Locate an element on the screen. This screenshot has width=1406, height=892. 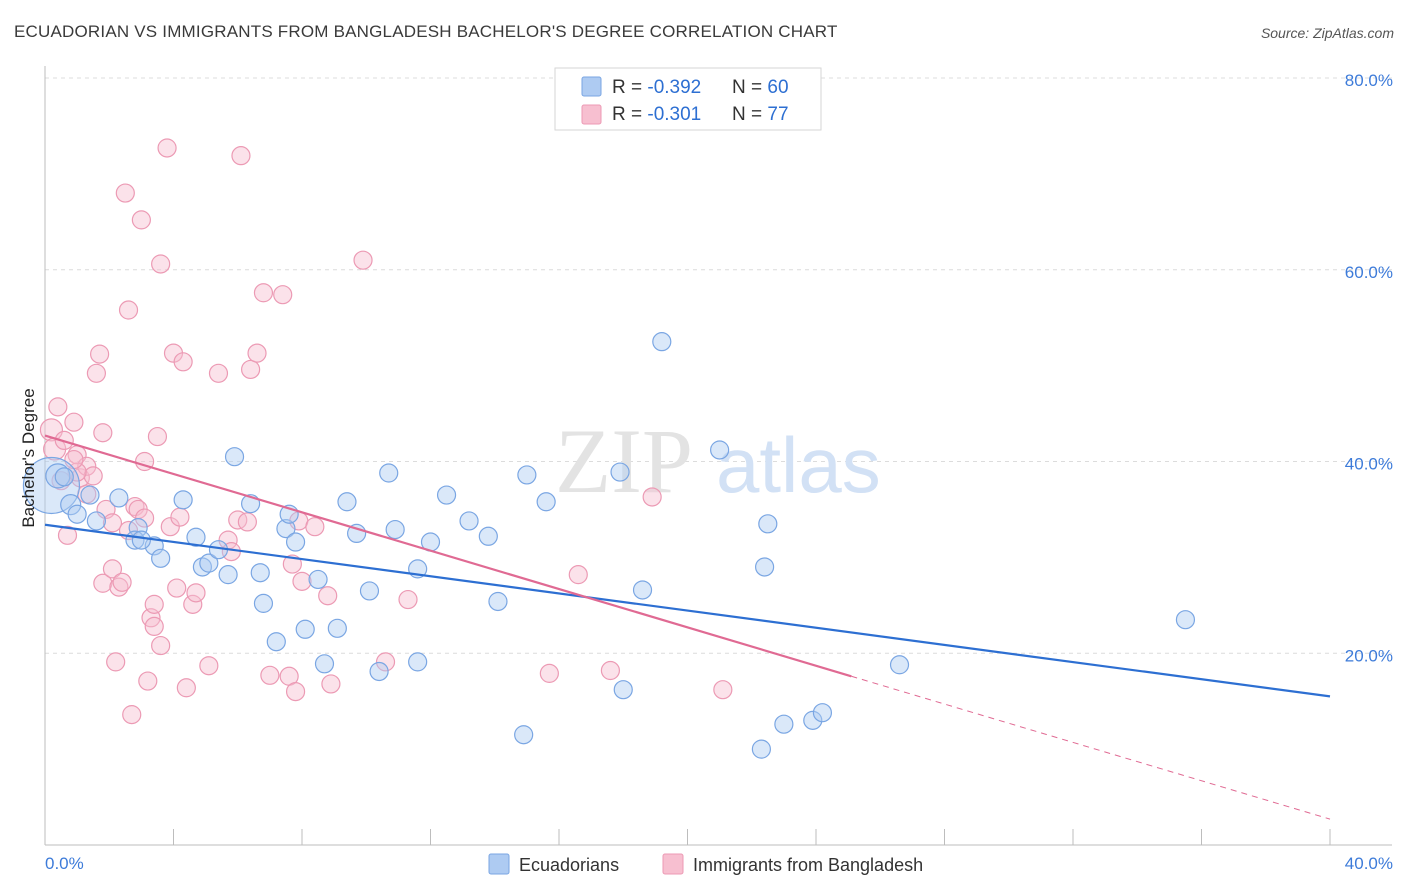
svg-text: N = 60 is located at coordinates (760, 87).